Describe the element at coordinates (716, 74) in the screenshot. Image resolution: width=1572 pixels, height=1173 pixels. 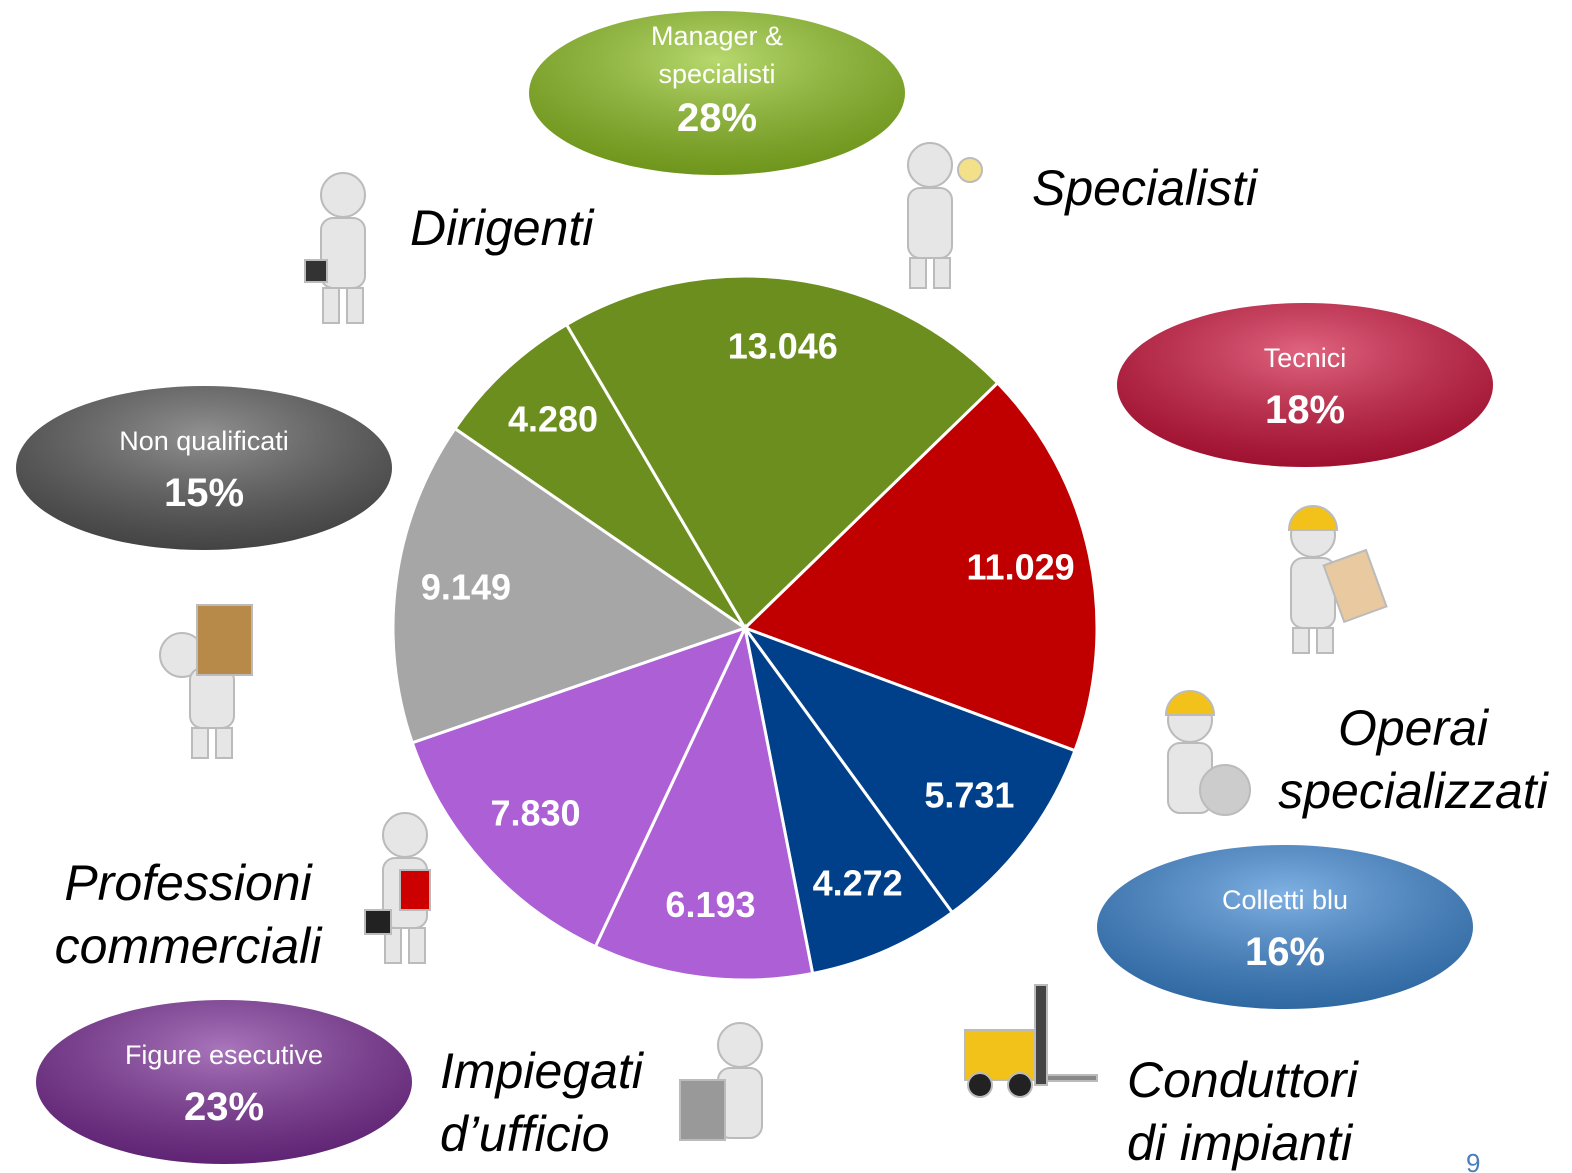
I see `group-name-line: specialisti` at that location.